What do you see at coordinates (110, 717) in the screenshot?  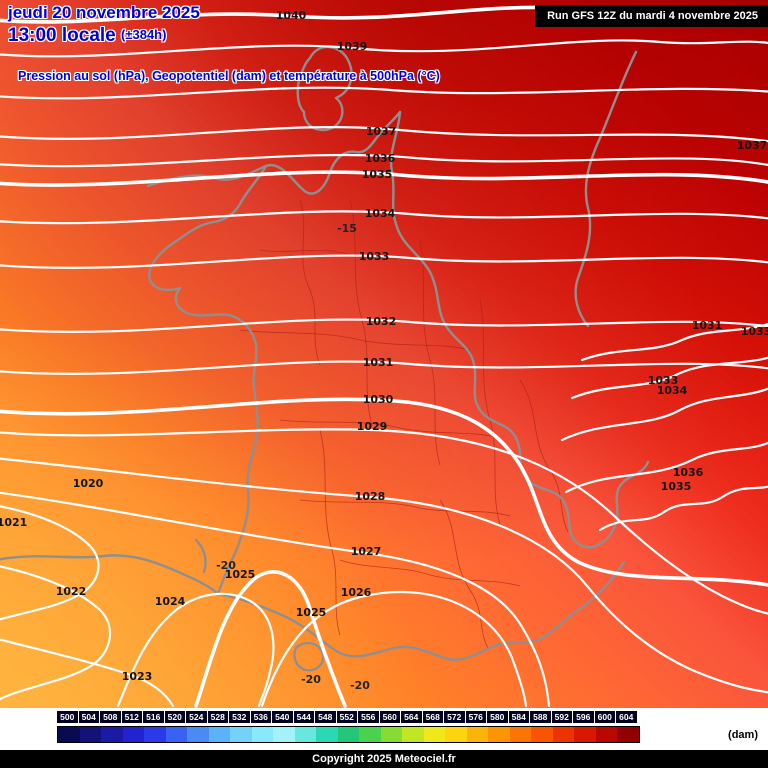 I see `scale-tick: 508` at bounding box center [110, 717].